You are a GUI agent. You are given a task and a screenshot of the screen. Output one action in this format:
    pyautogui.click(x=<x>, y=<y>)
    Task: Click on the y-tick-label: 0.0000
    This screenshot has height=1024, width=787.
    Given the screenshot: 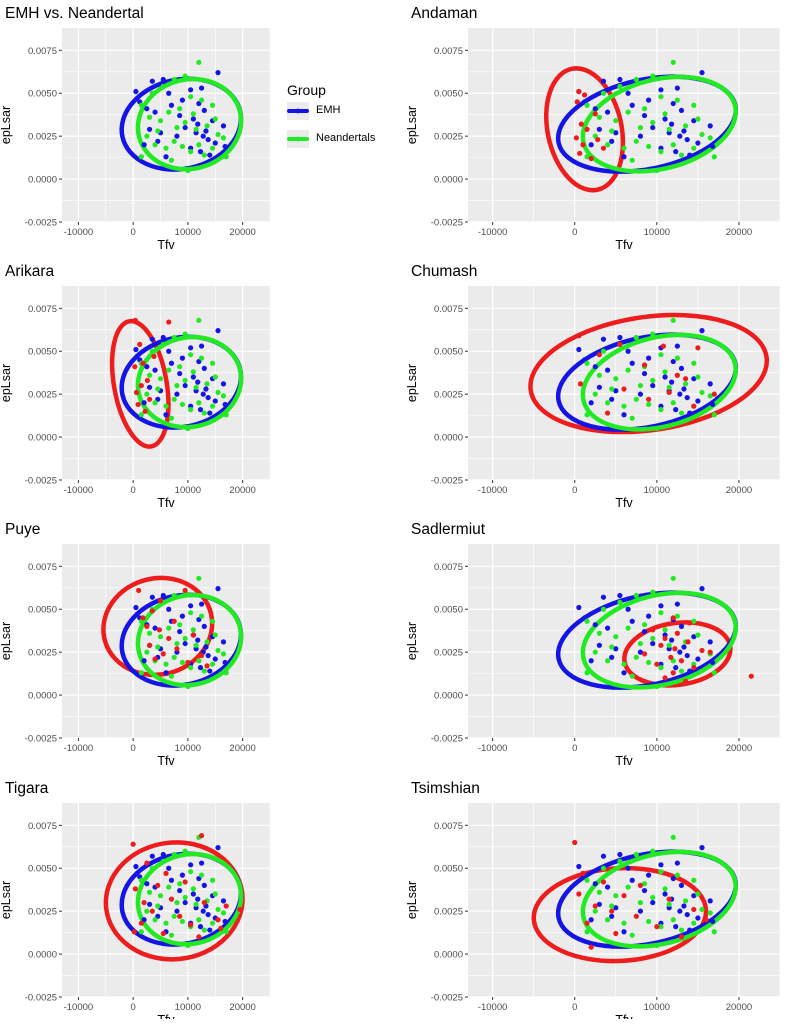 What is the action you would take?
    pyautogui.click(x=42, y=696)
    